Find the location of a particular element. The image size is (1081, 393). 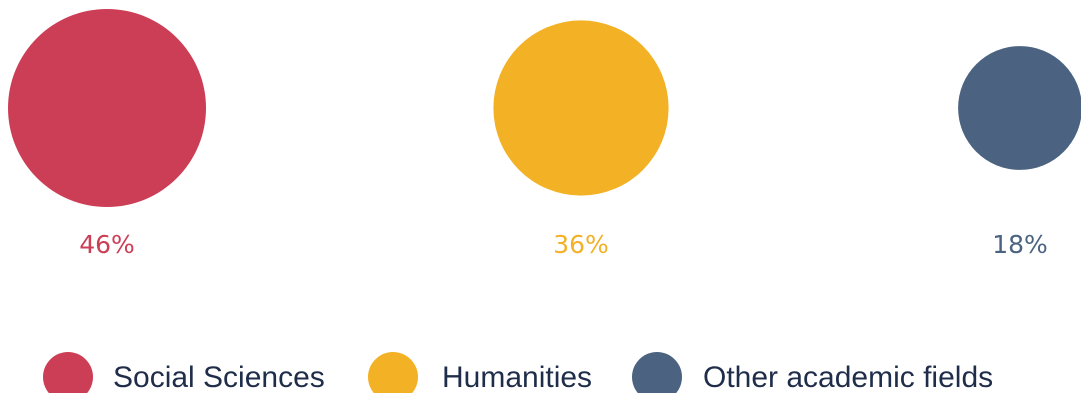

legend-marker-humanities is located at coordinates (393, 372).